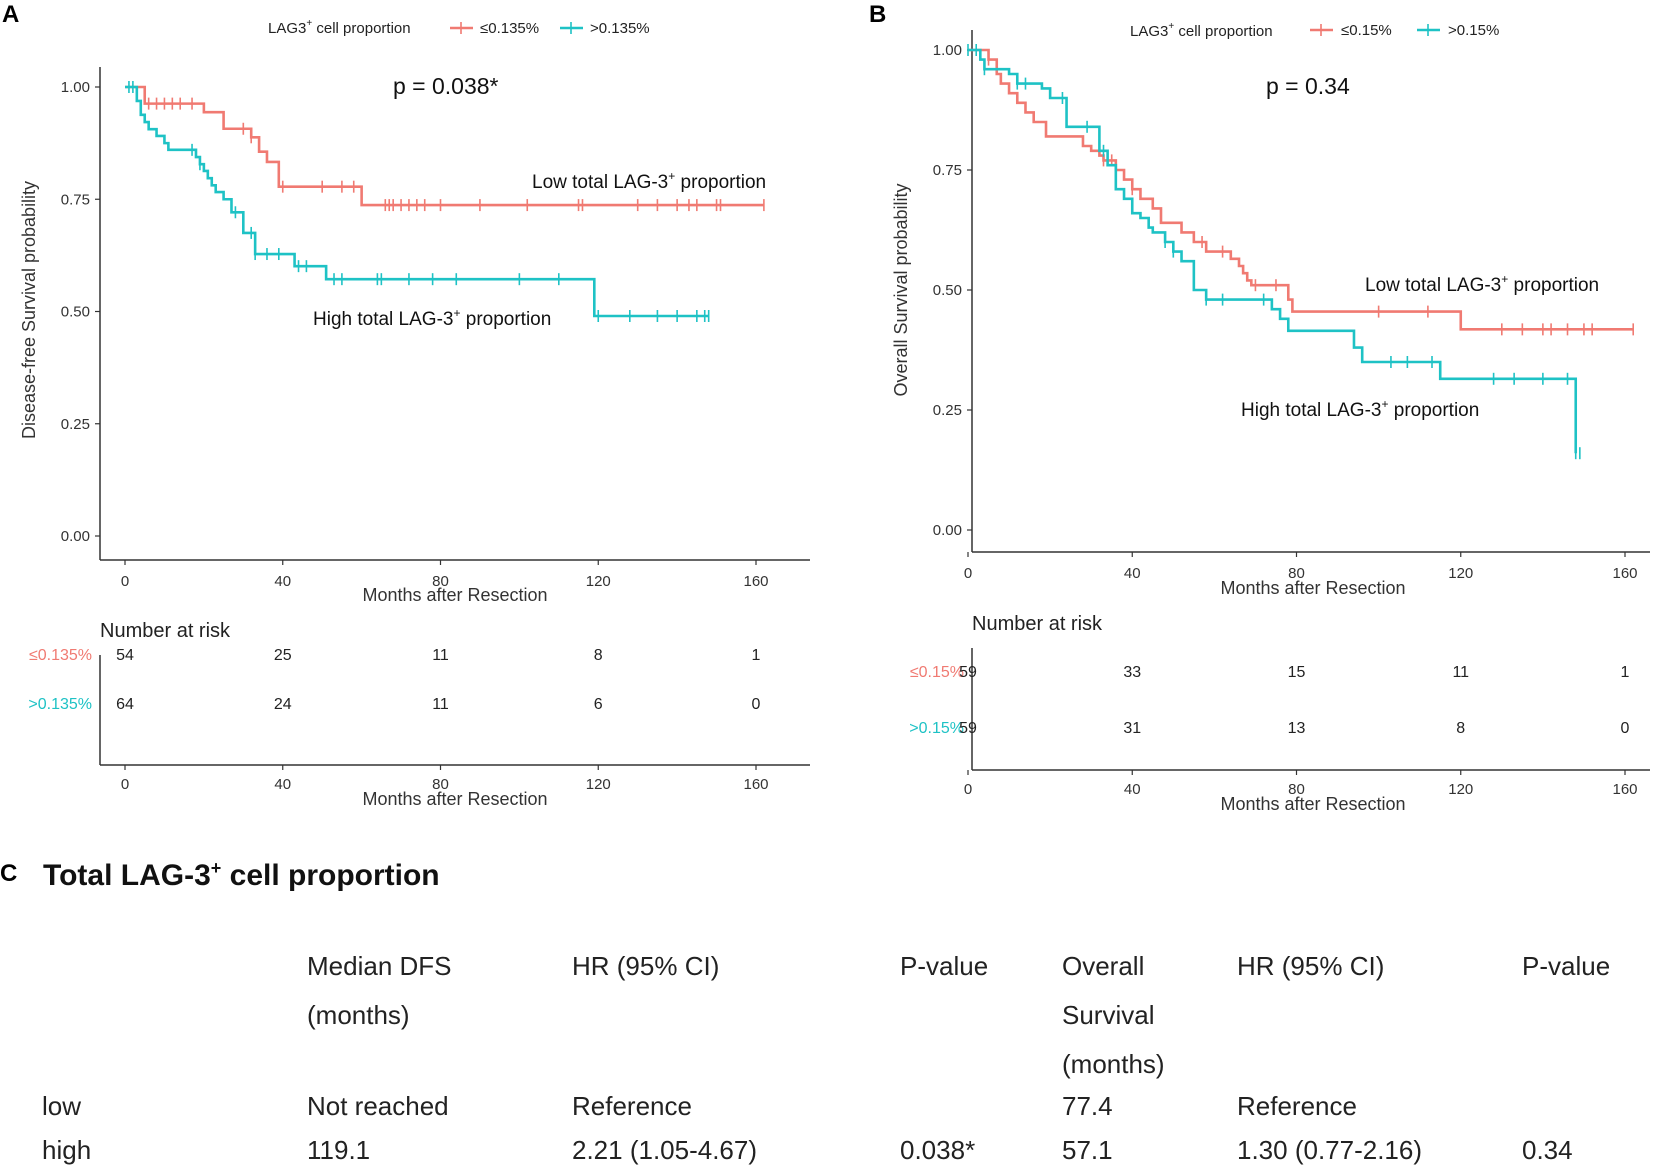 The width and height of the screenshot is (1658, 1175). I want to click on risk-count: 64, so click(125, 704).